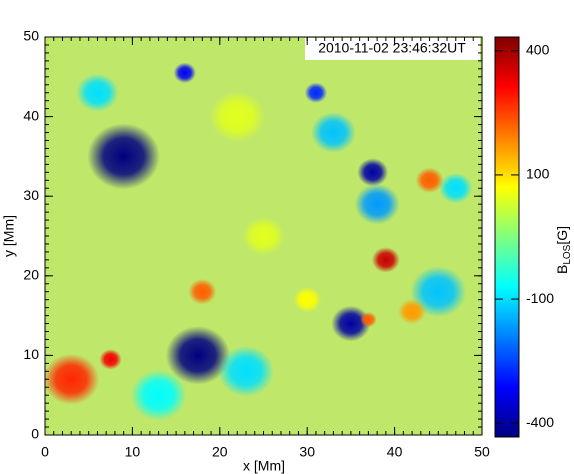 This screenshot has height=474, width=574. What do you see at coordinates (9, 236) in the screenshot?
I see `y-axis-label: y [Mm]` at bounding box center [9, 236].